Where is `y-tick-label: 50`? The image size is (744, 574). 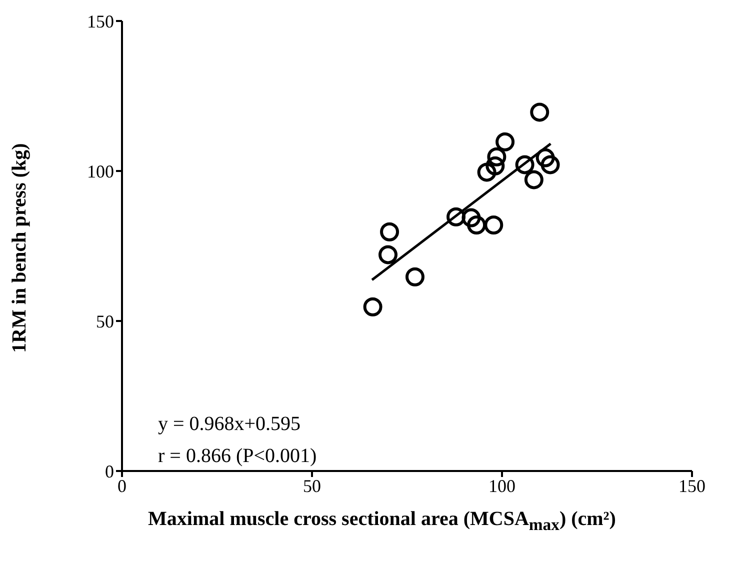 y-tick-label: 50 is located at coordinates (105, 321).